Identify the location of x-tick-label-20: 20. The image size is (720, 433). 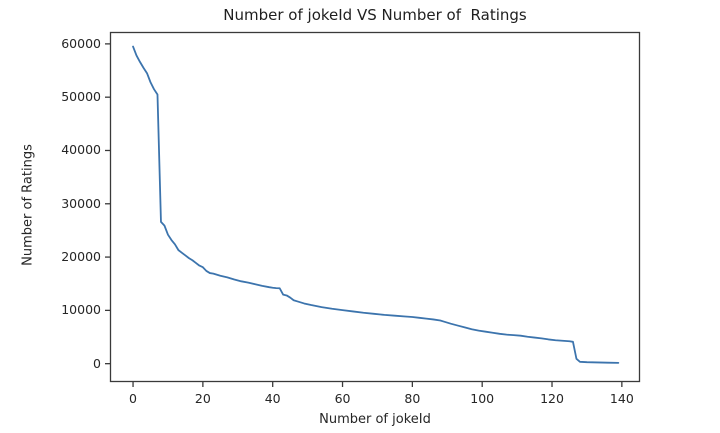
(202, 398).